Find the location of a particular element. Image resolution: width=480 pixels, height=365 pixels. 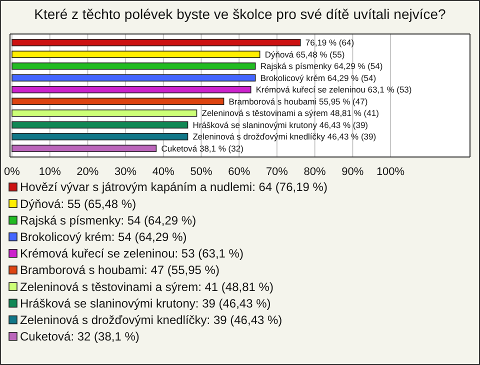

legend-label: Krémová kuřecí se zeleninou: 53 (63,1 %) is located at coordinates (132, 253).